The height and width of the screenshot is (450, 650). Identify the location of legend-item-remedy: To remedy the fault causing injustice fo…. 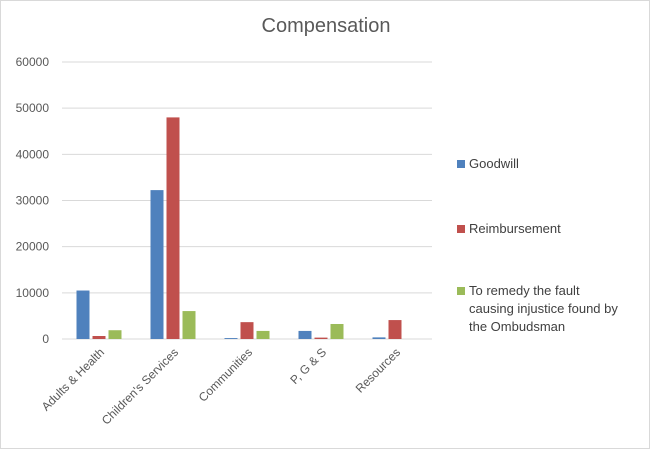
(542, 309).